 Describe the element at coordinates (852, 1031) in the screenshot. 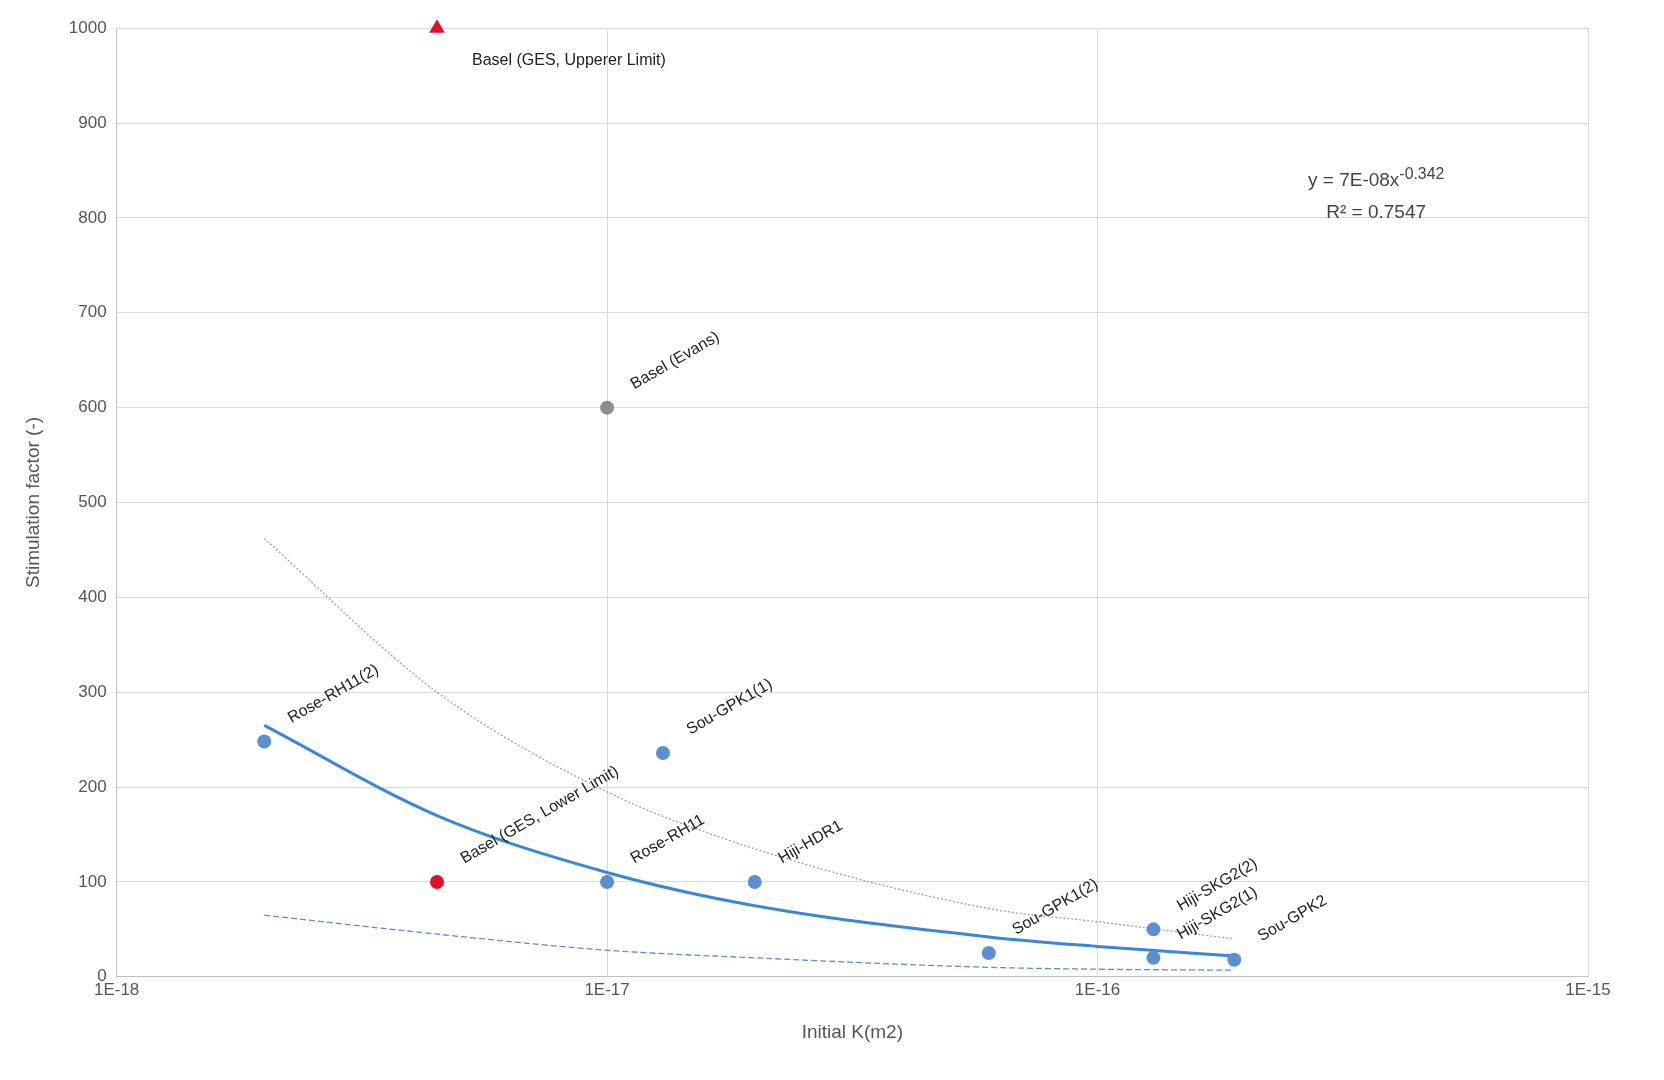

I see `x-axis-title: Initial K(m2)` at that location.